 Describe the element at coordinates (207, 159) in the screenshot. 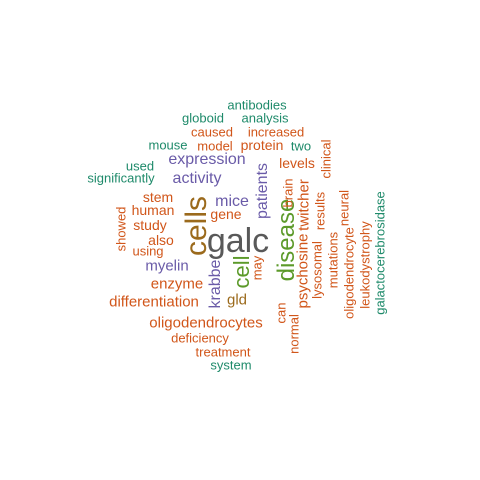

I see `word-expression: expression` at that location.